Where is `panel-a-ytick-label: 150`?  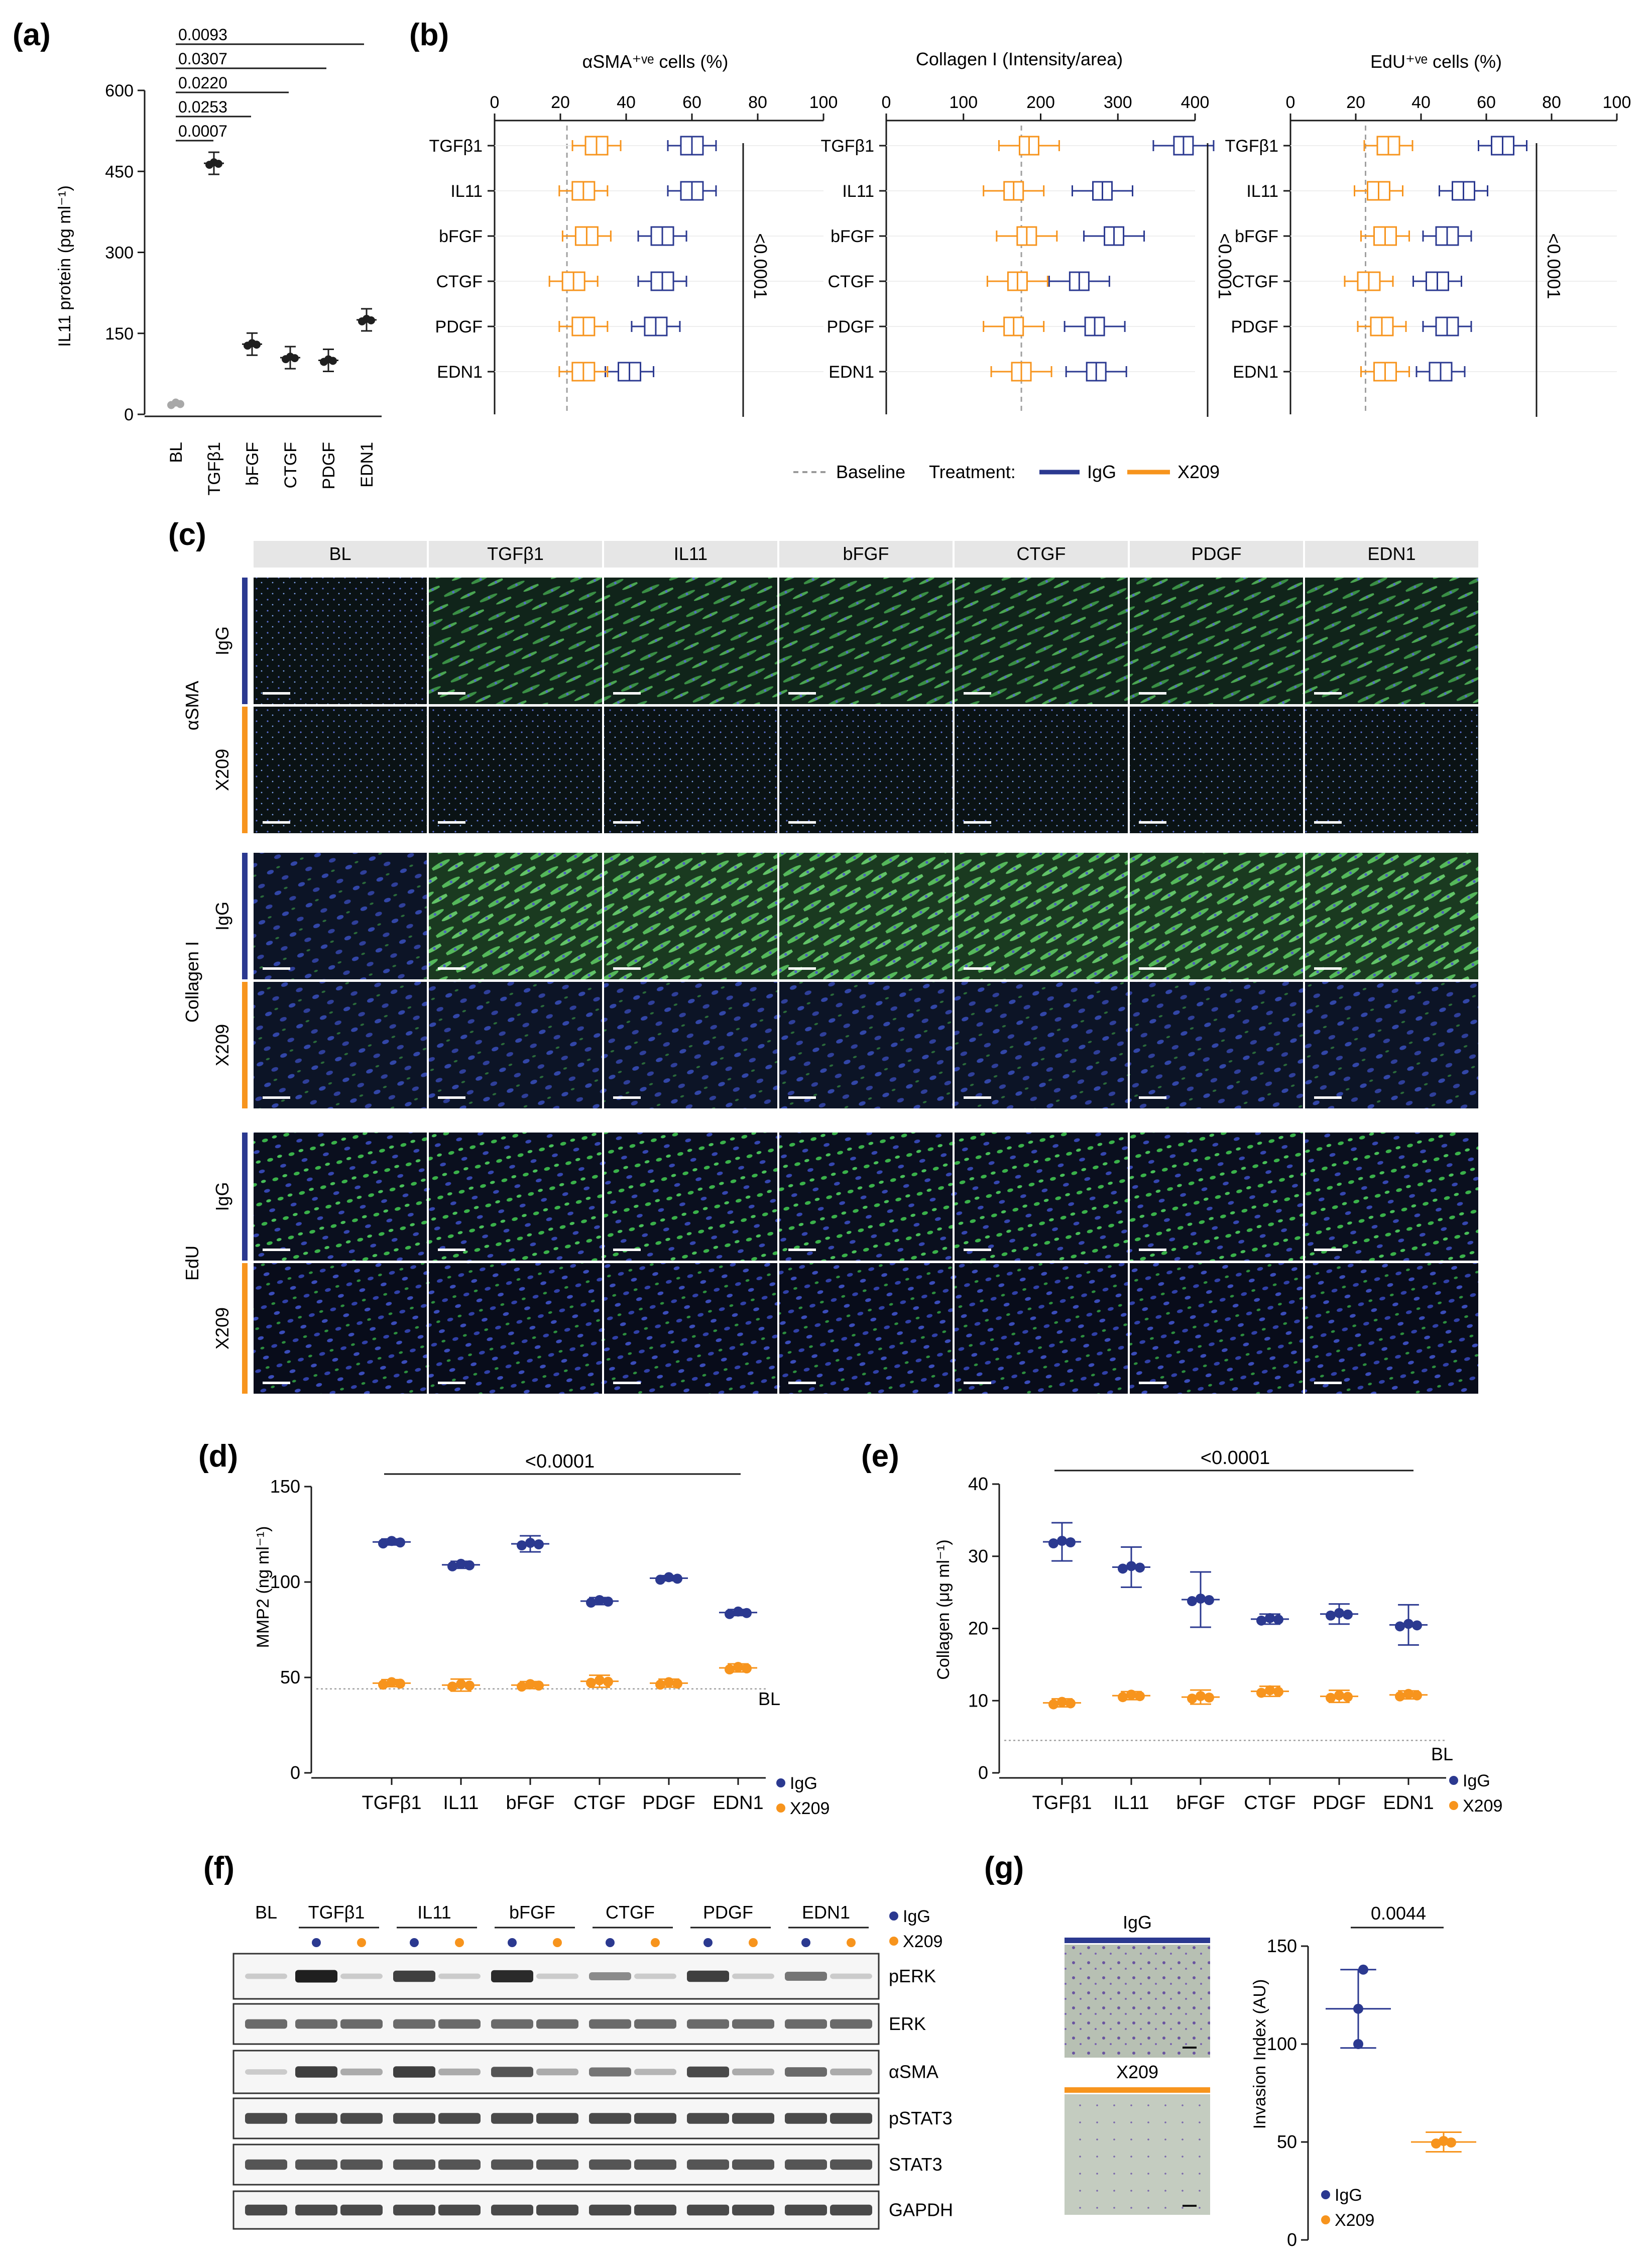 panel-a-ytick-label: 150 is located at coordinates (119, 334).